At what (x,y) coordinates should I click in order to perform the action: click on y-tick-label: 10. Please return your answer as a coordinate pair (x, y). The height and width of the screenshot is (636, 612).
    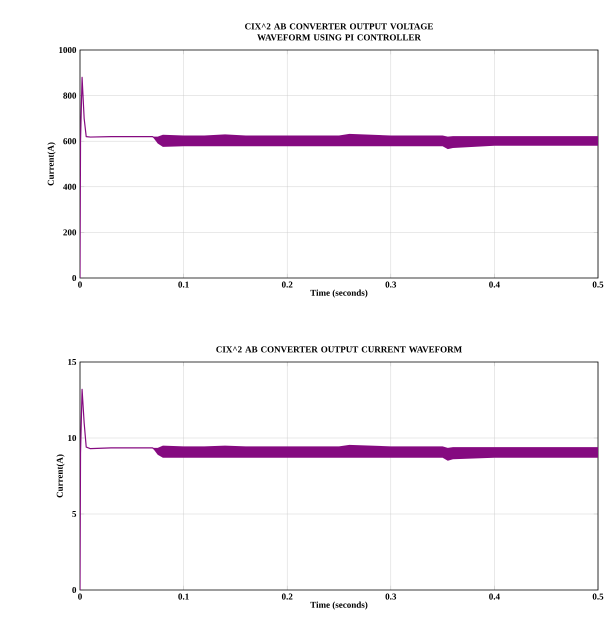
    Looking at the image, I should click on (72, 438).